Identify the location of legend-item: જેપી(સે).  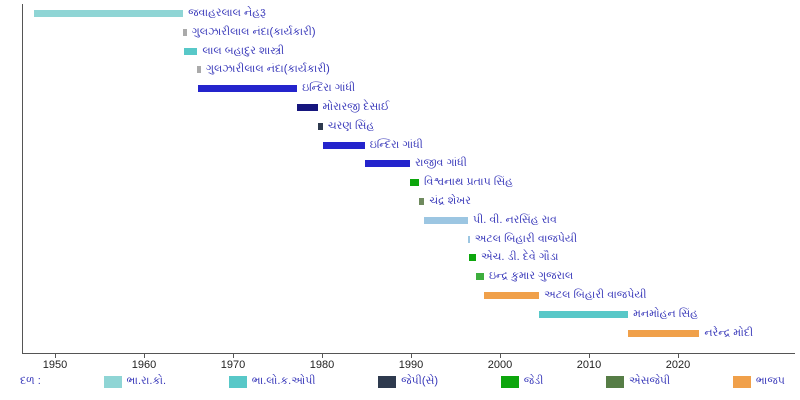
(408, 381).